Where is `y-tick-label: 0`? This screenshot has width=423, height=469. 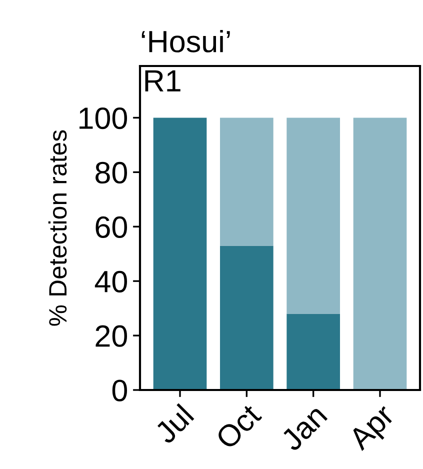
y-tick-label: 0 is located at coordinates (119, 391).